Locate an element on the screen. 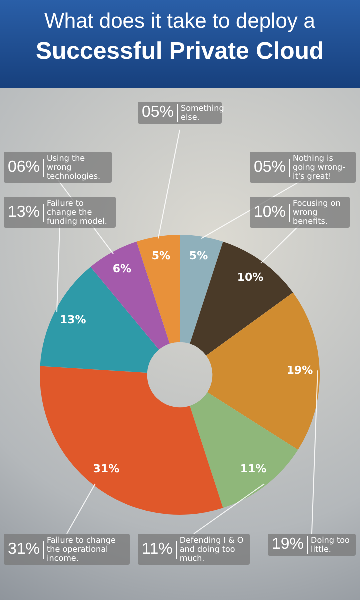 The width and height of the screenshot is (360, 600). text: 10% is located at coordinates (270, 212).